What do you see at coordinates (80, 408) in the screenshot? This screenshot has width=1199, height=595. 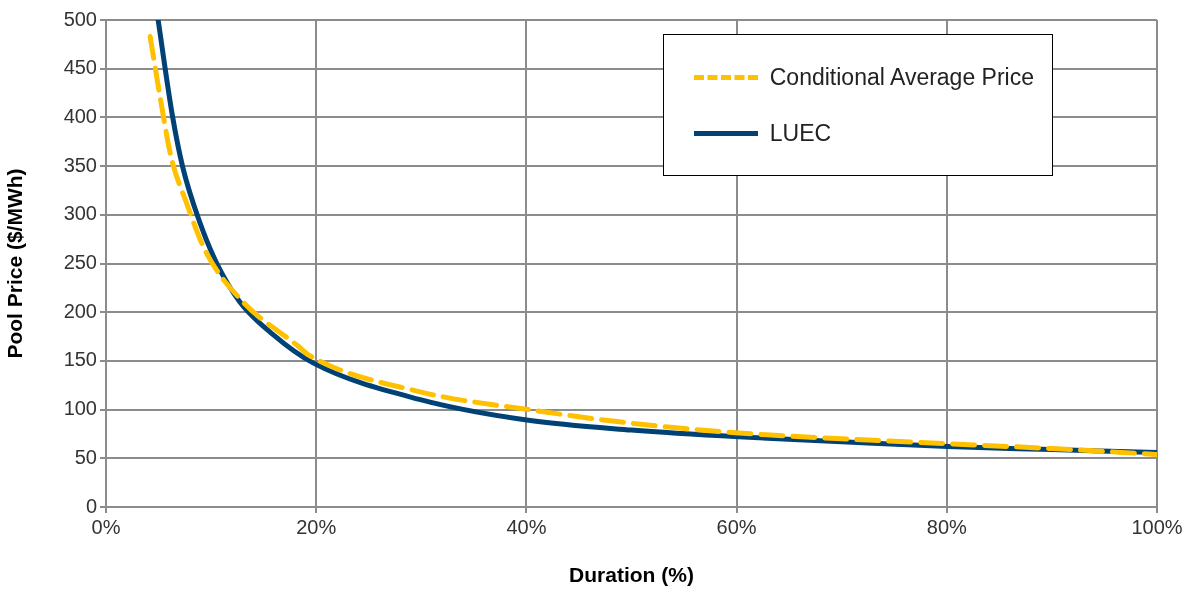 I see `y-tick-label: 100` at bounding box center [80, 408].